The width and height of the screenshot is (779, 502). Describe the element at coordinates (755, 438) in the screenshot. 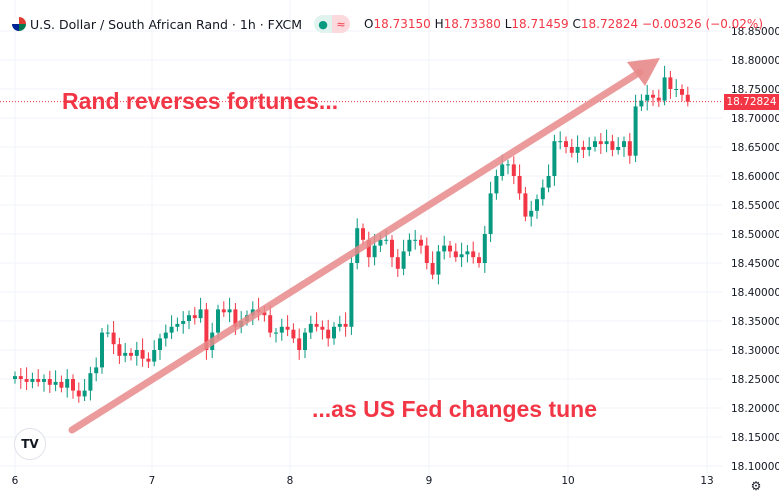

I see `y-tick-label: 18.15000` at that location.